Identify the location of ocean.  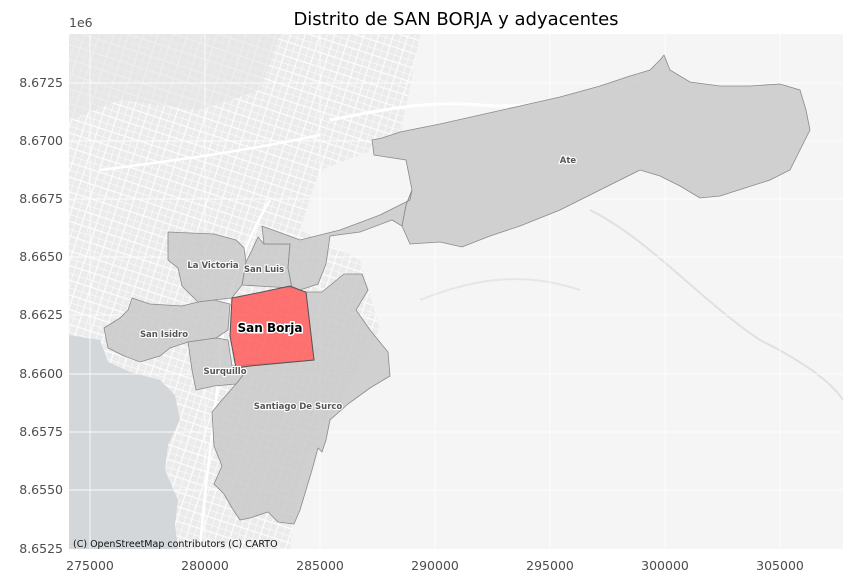
(124, 442).